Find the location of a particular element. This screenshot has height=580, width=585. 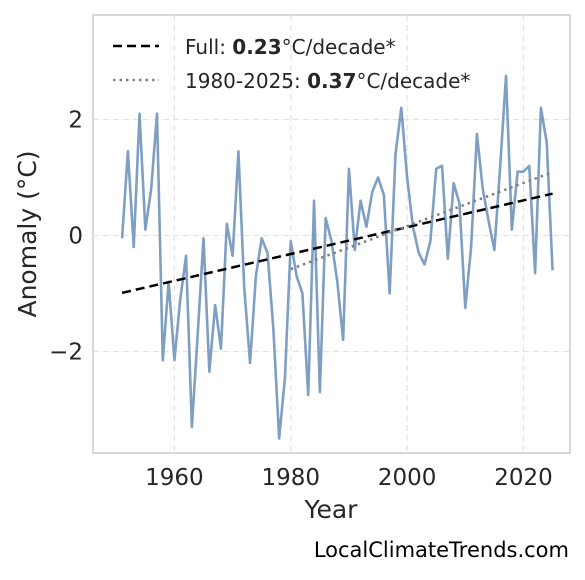

legend-recent-unit: °C/decade* is located at coordinates (413, 81).